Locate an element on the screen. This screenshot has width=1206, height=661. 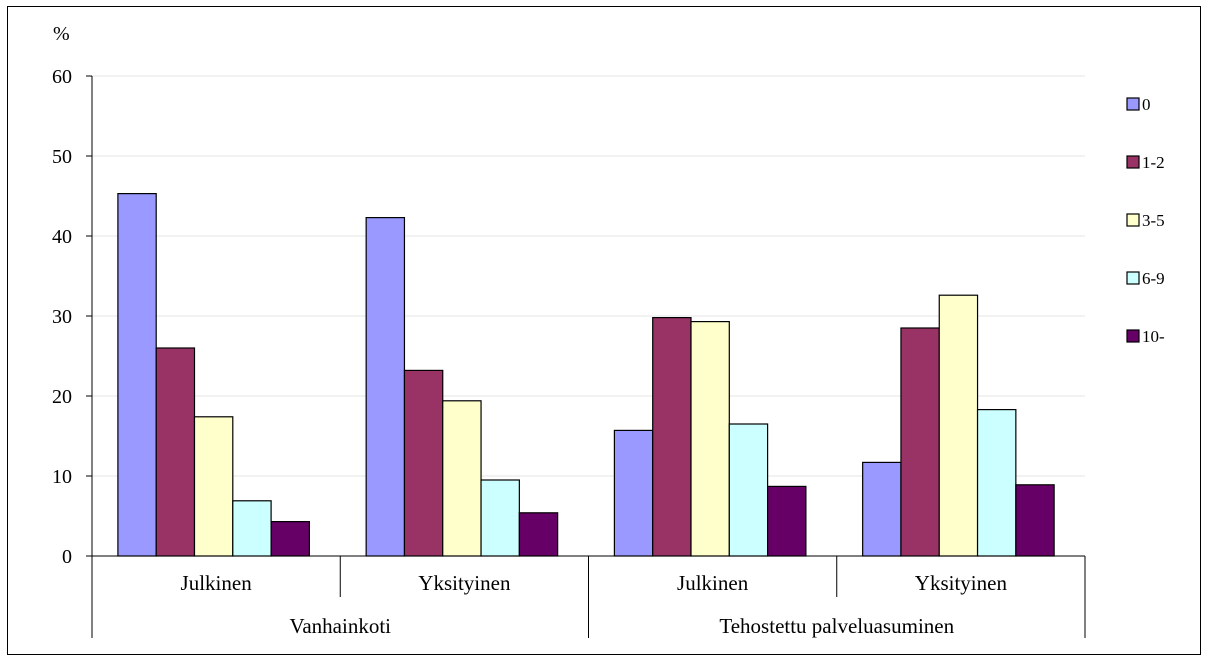
legend-label: 6-9 is located at coordinates (1153, 278).